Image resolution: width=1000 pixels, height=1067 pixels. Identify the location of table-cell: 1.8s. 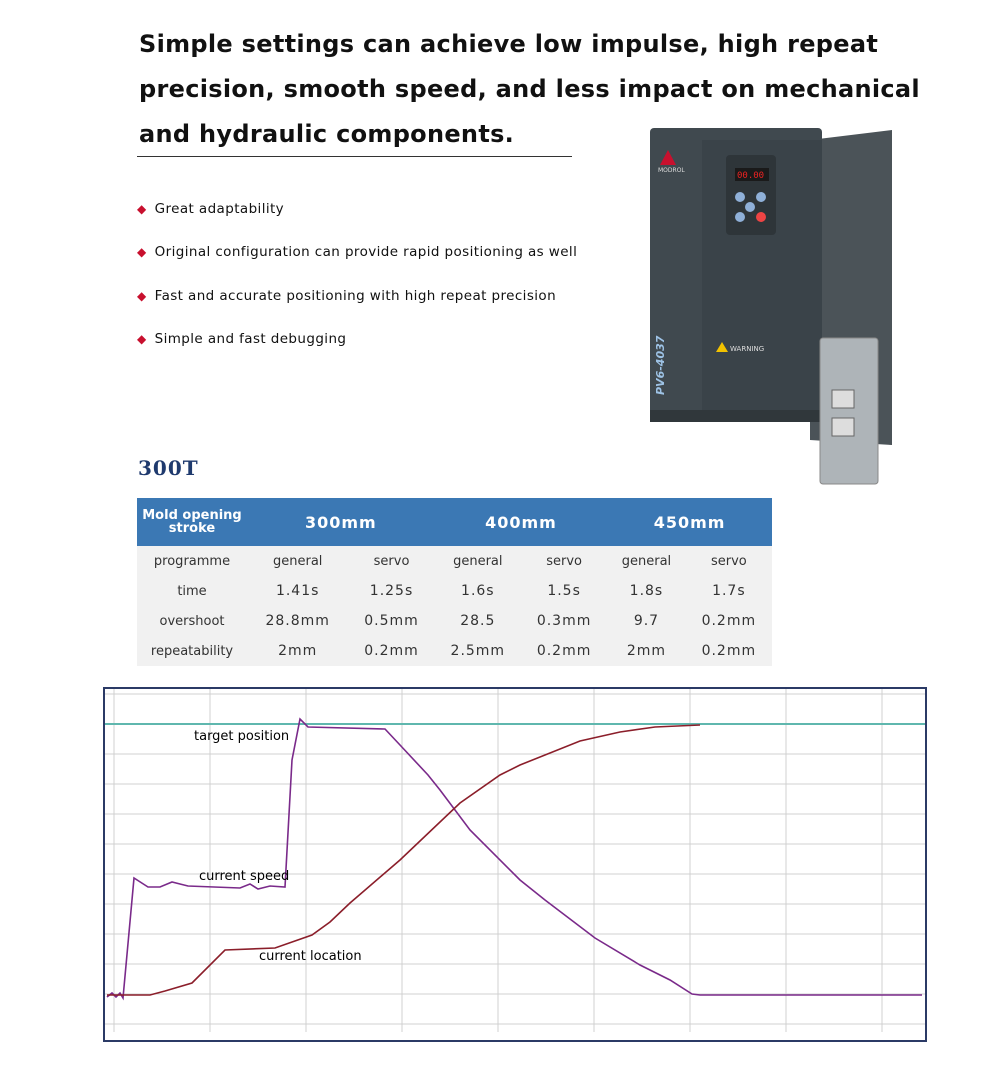
(646, 591).